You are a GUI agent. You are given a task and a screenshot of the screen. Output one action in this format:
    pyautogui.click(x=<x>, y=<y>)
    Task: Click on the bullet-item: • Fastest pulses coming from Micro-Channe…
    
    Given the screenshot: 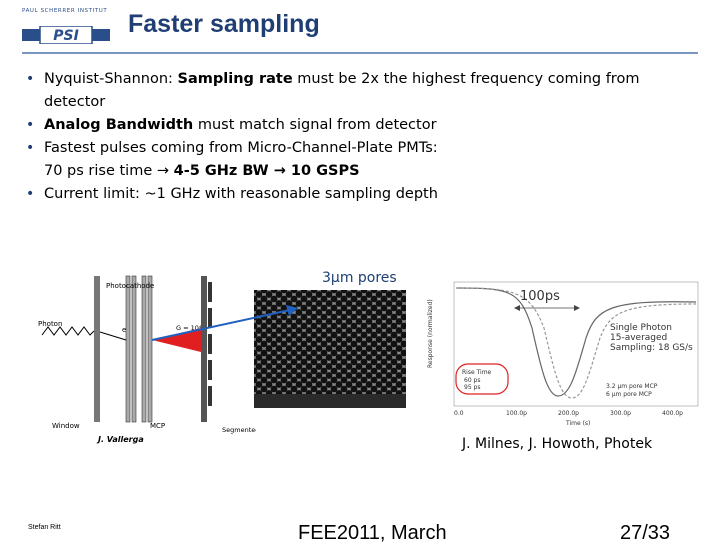 What is the action you would take?
    pyautogui.click(x=356, y=160)
    